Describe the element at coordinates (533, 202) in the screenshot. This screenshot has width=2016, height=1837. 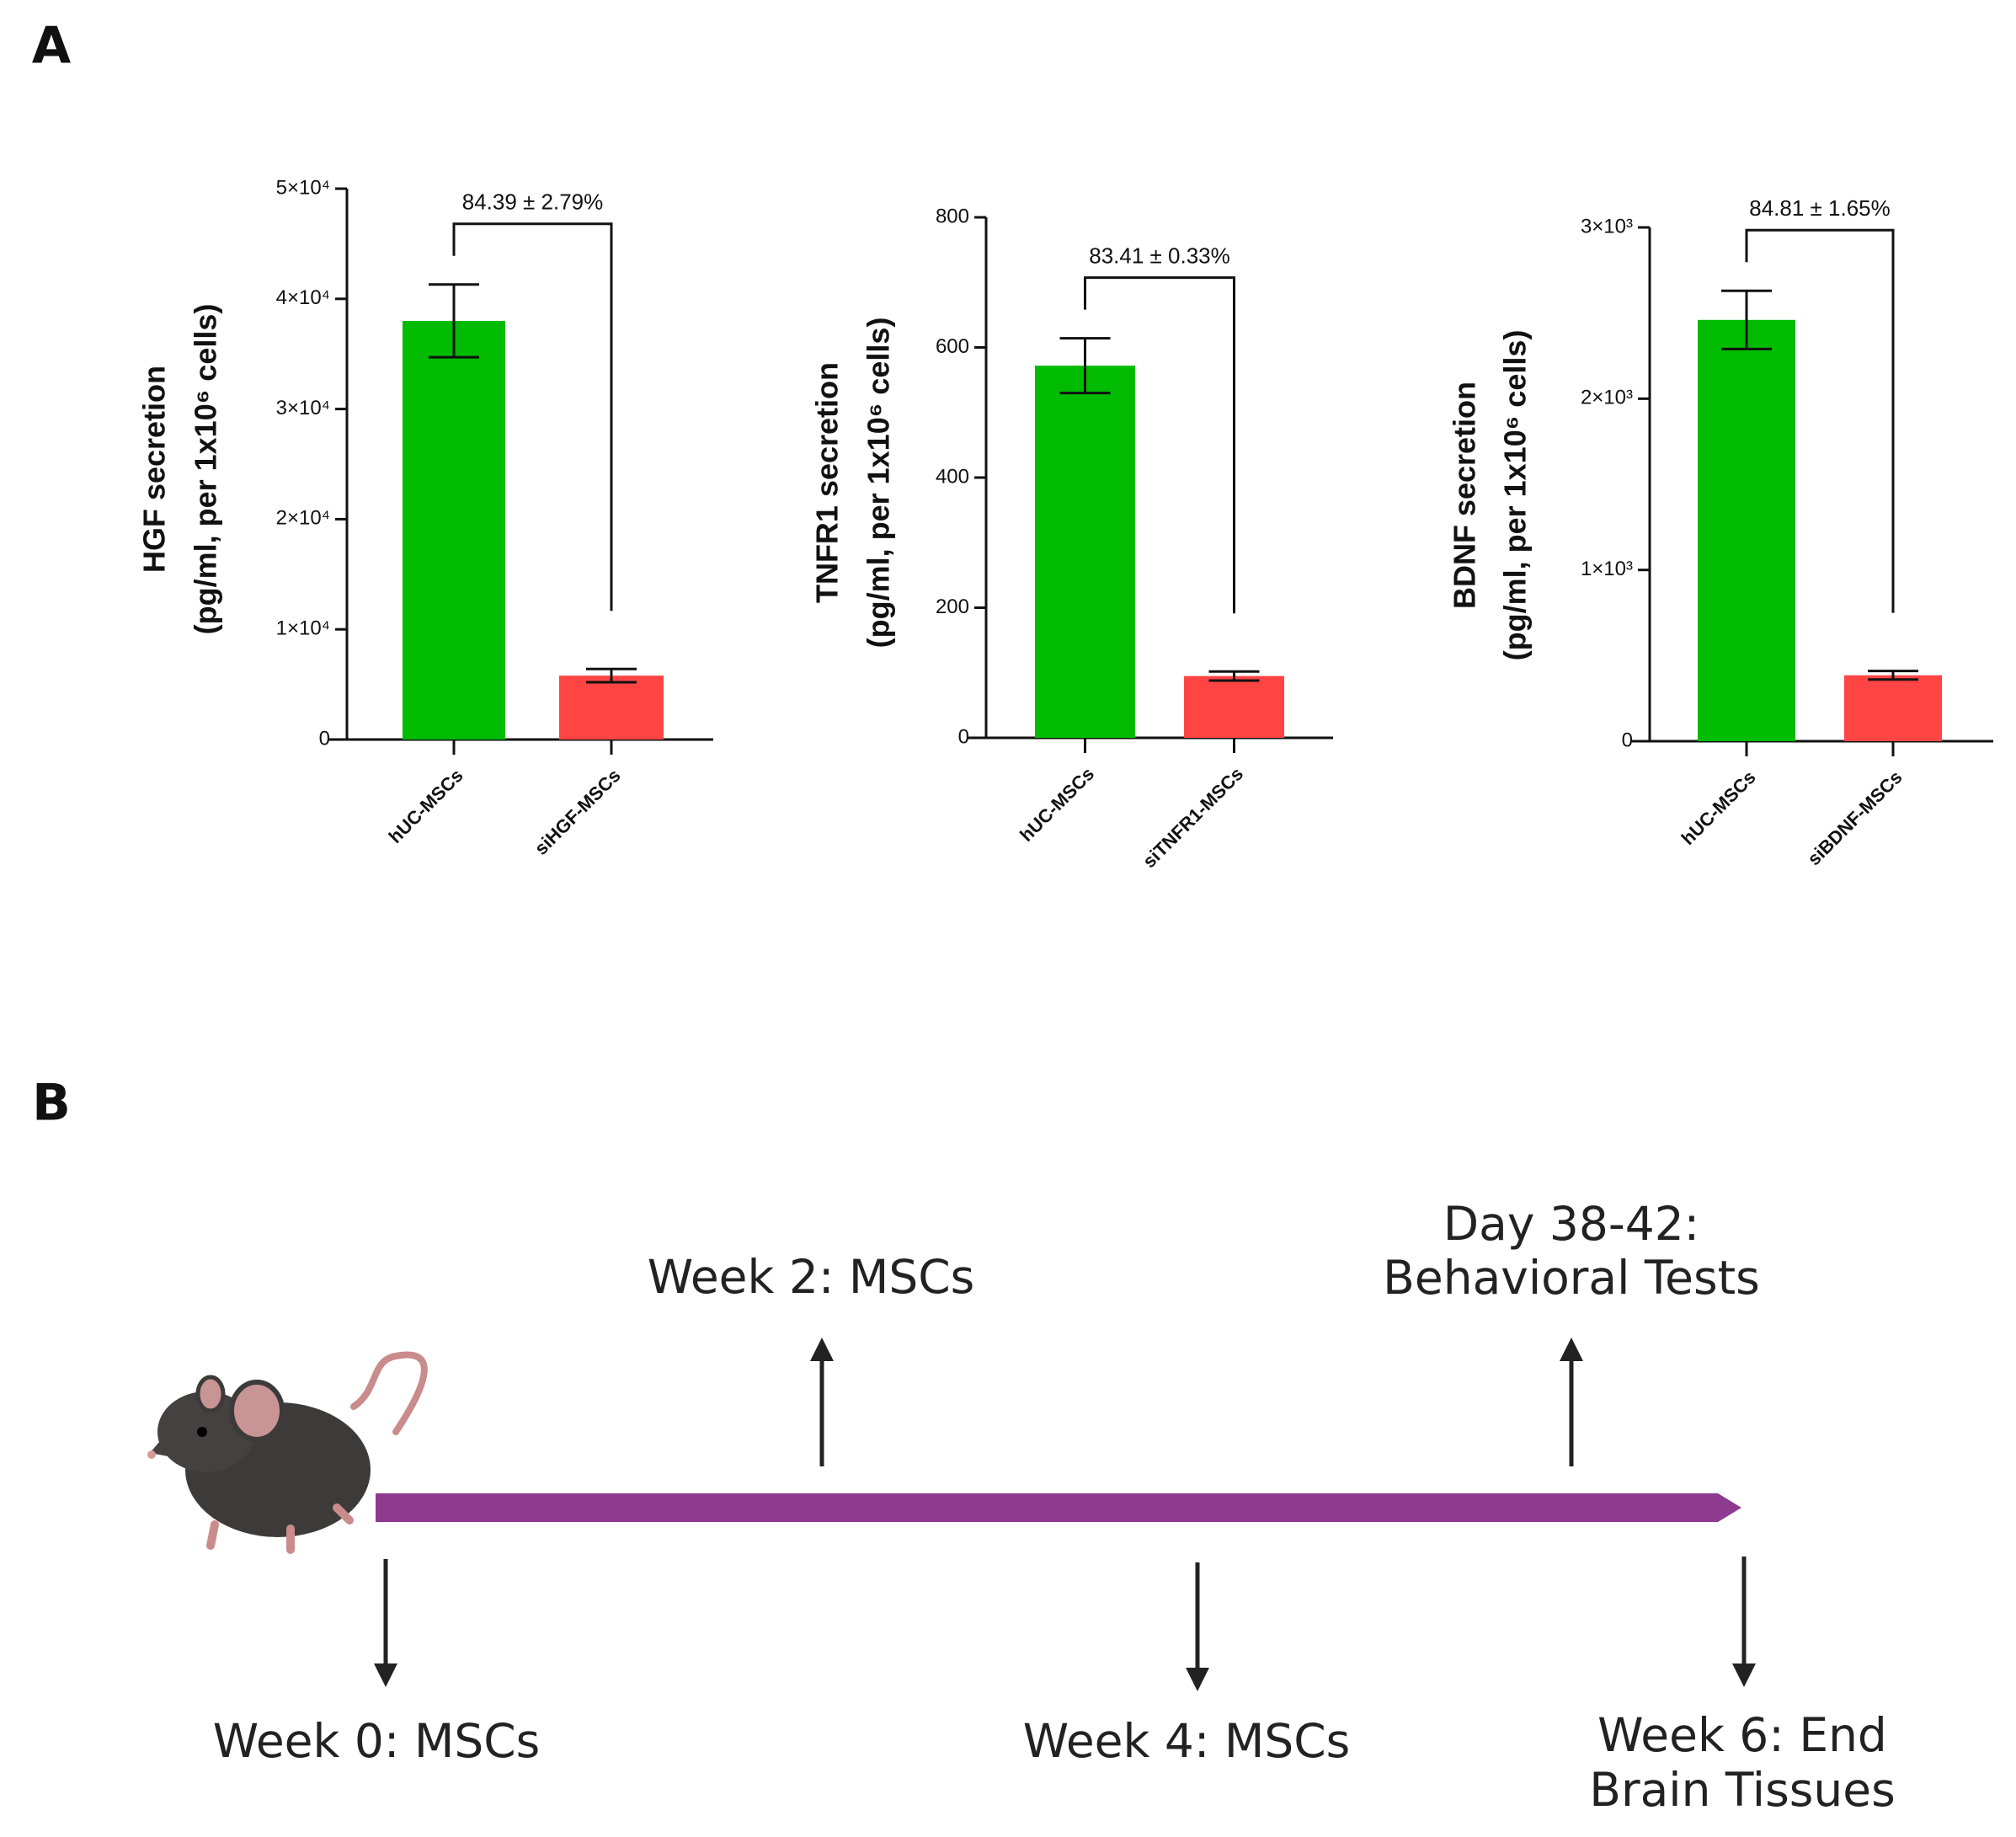
I see `annotation: 84.39 ± 2.79%` at that location.